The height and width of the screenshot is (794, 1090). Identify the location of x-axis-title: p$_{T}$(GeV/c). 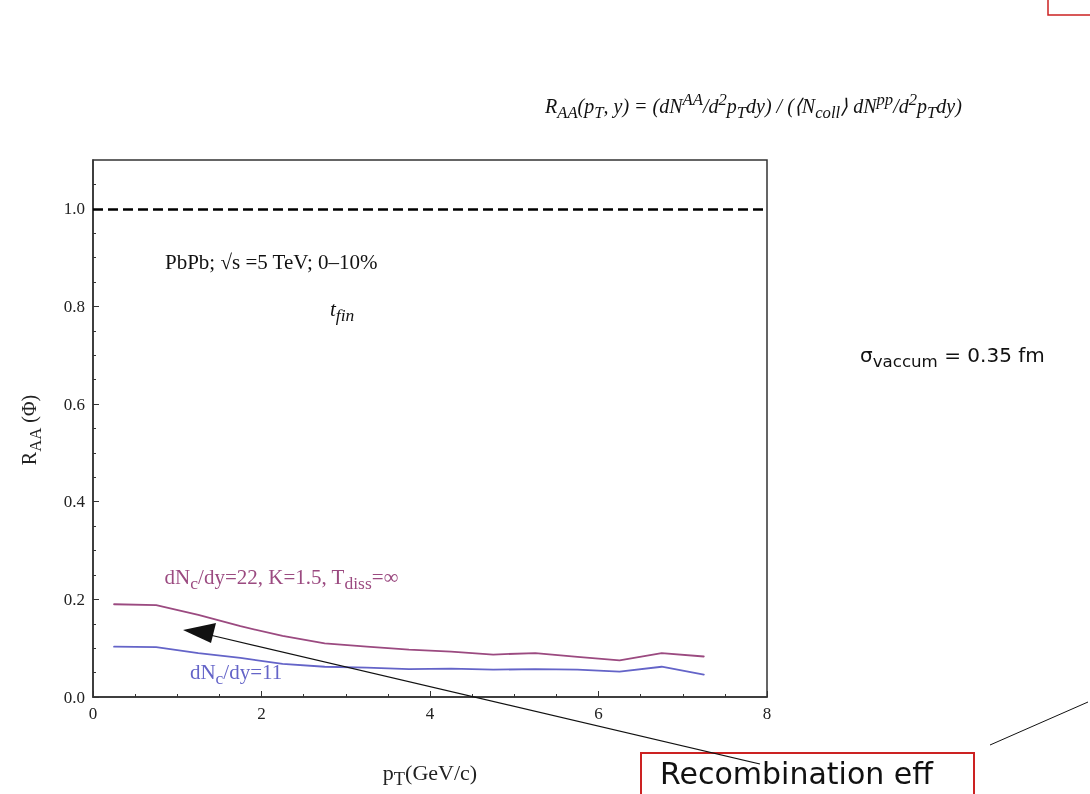
(430, 775).